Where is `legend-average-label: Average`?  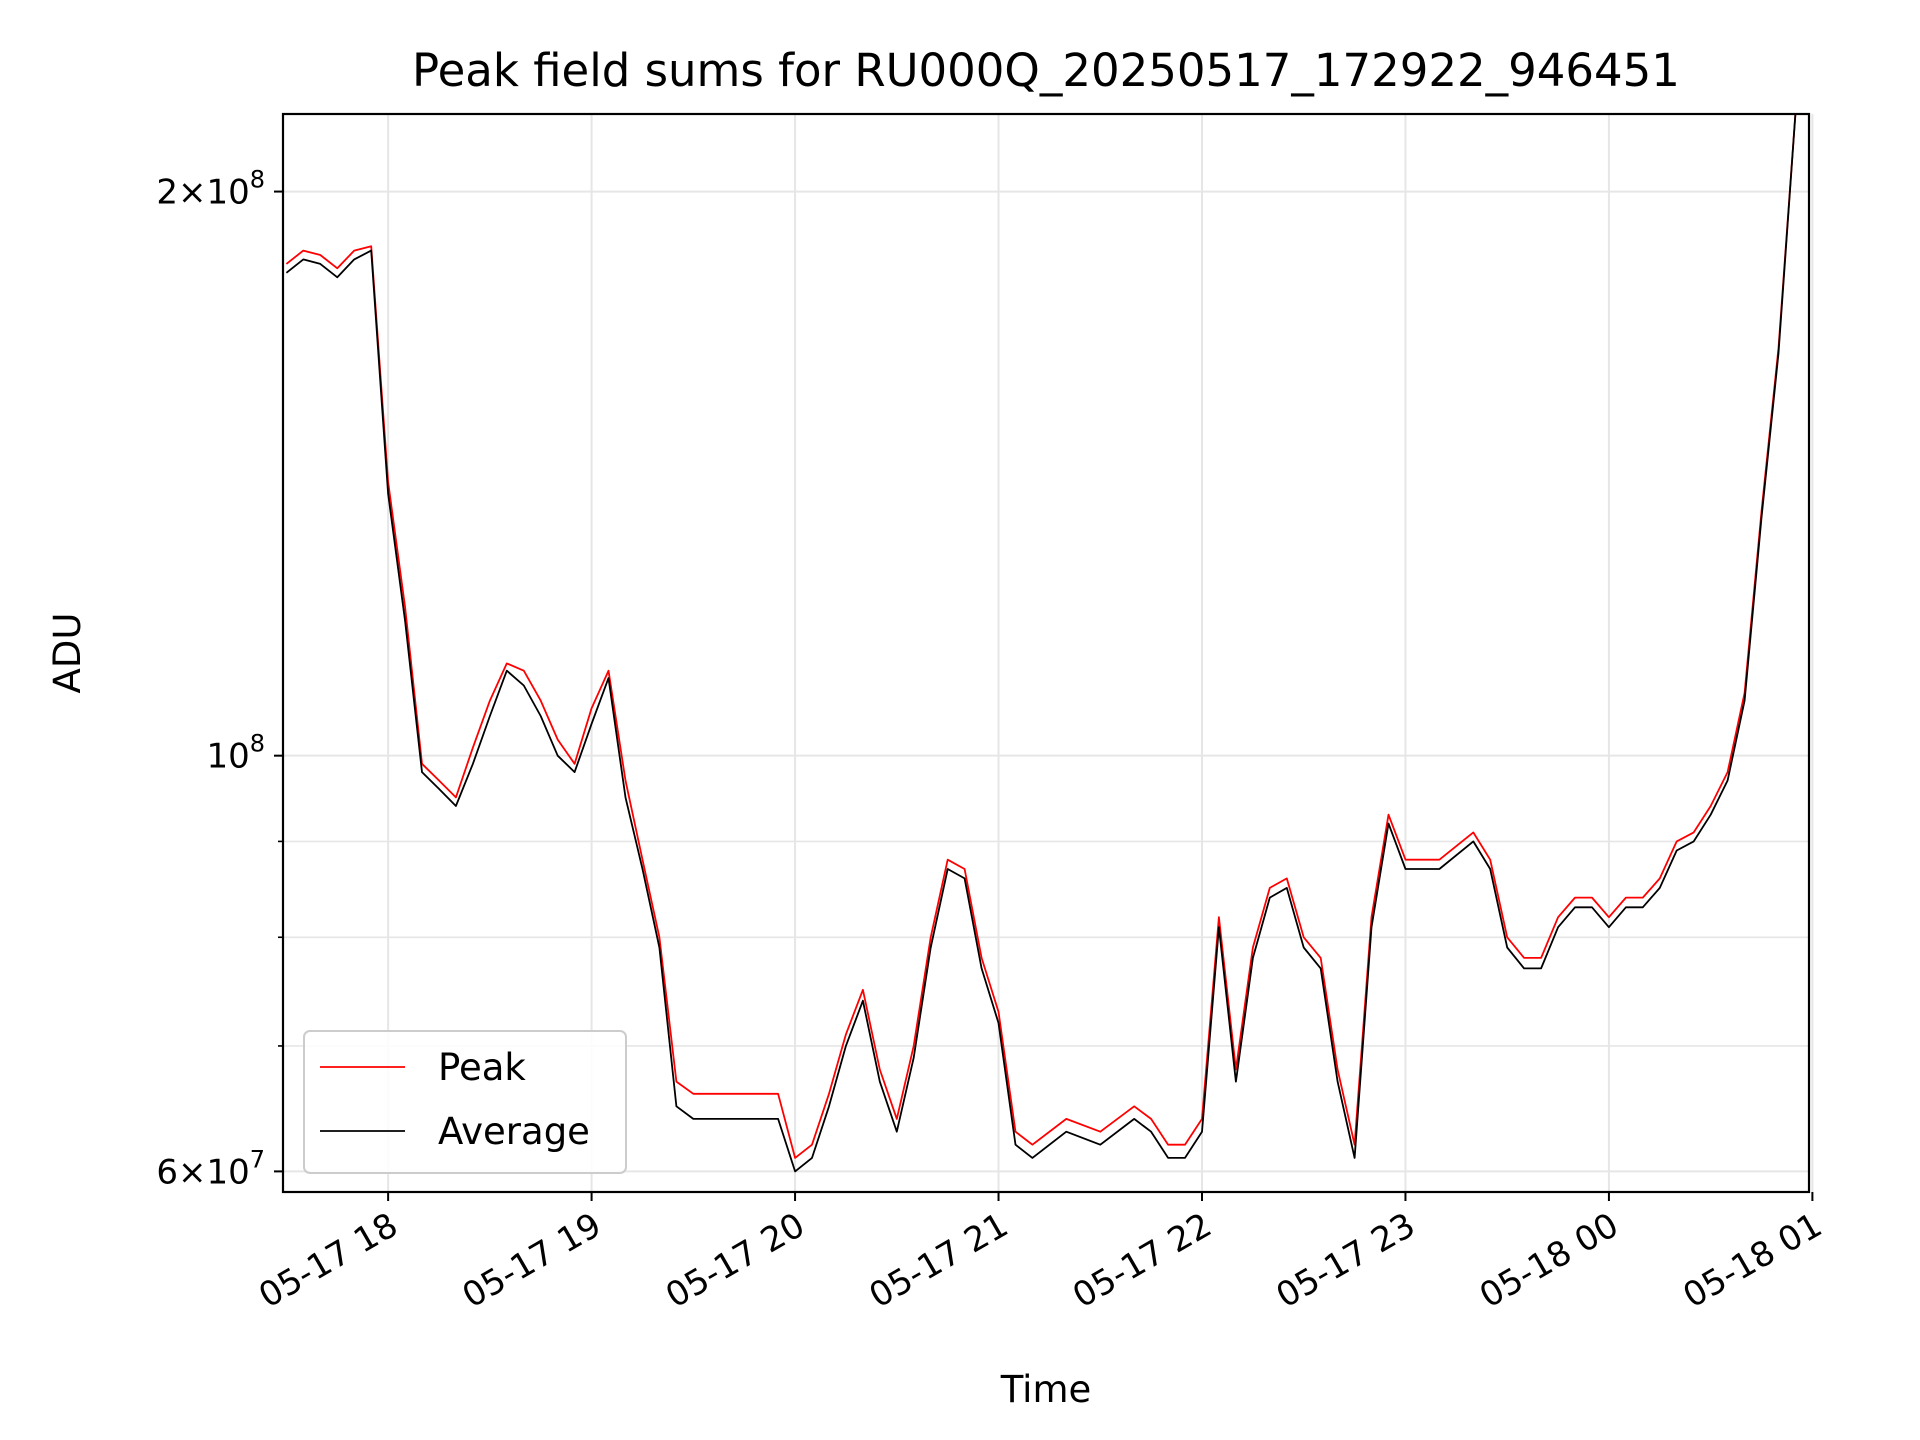
legend-average-label: Average is located at coordinates (514, 1131).